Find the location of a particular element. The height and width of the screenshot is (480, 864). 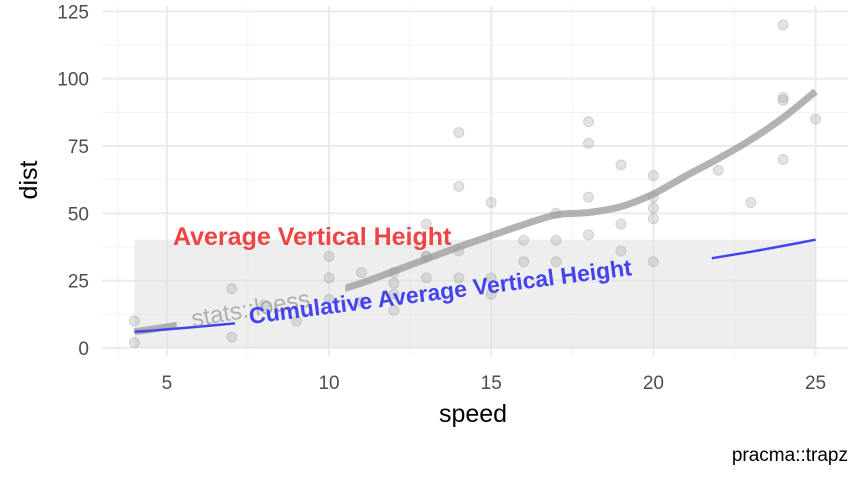

y-tick-label-50: 50 is located at coordinates (78, 214).